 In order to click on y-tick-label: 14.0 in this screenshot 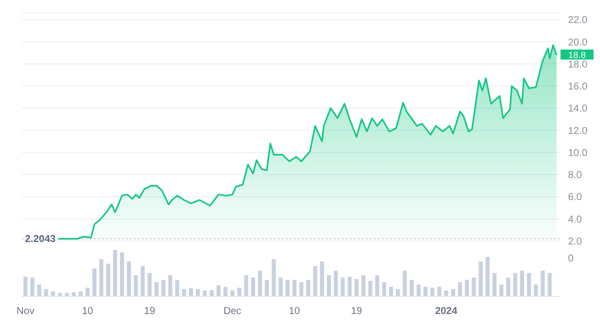, I will do `click(578, 109)`.